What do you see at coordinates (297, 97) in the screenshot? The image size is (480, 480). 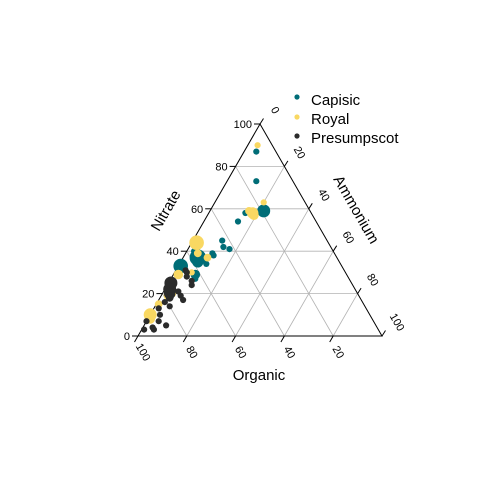 I see `legend-marker-capisic` at bounding box center [297, 97].